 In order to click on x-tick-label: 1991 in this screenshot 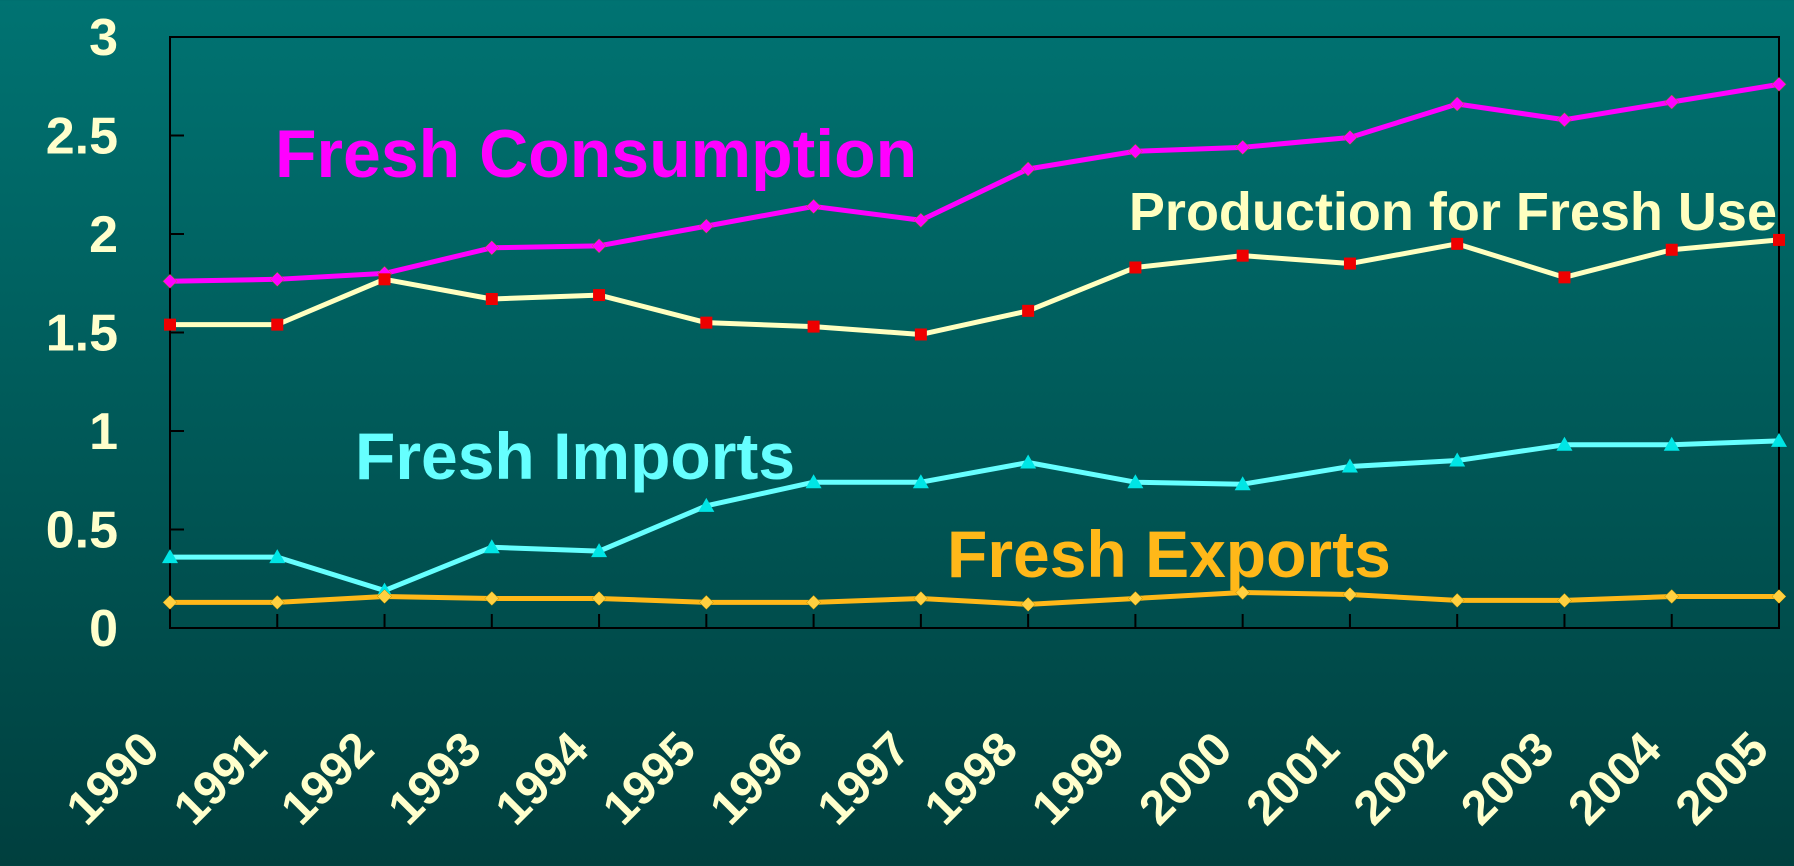, I will do `click(220, 778)`.